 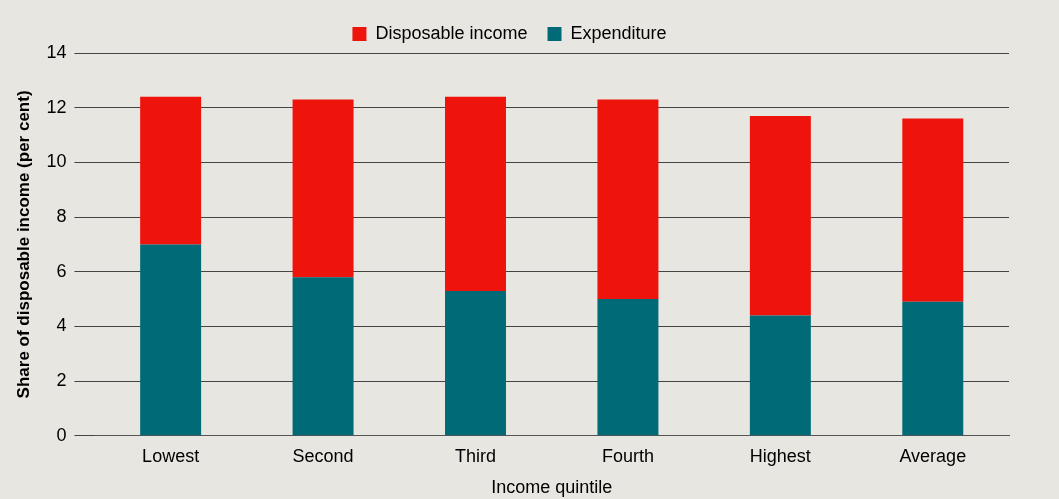 I want to click on y-tick-label: 4, so click(x=61, y=325).